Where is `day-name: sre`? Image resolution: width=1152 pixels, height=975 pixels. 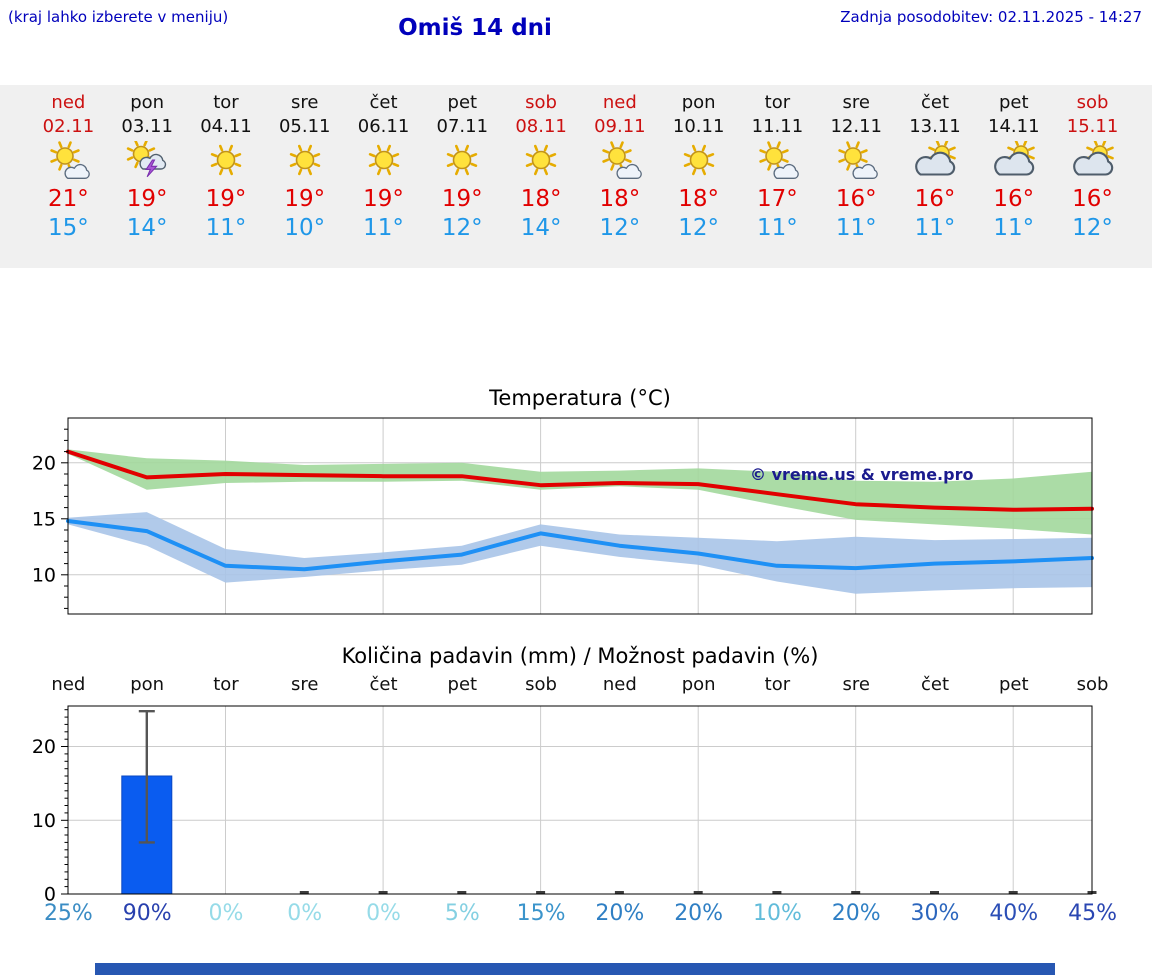 day-name: sre is located at coordinates (856, 102).